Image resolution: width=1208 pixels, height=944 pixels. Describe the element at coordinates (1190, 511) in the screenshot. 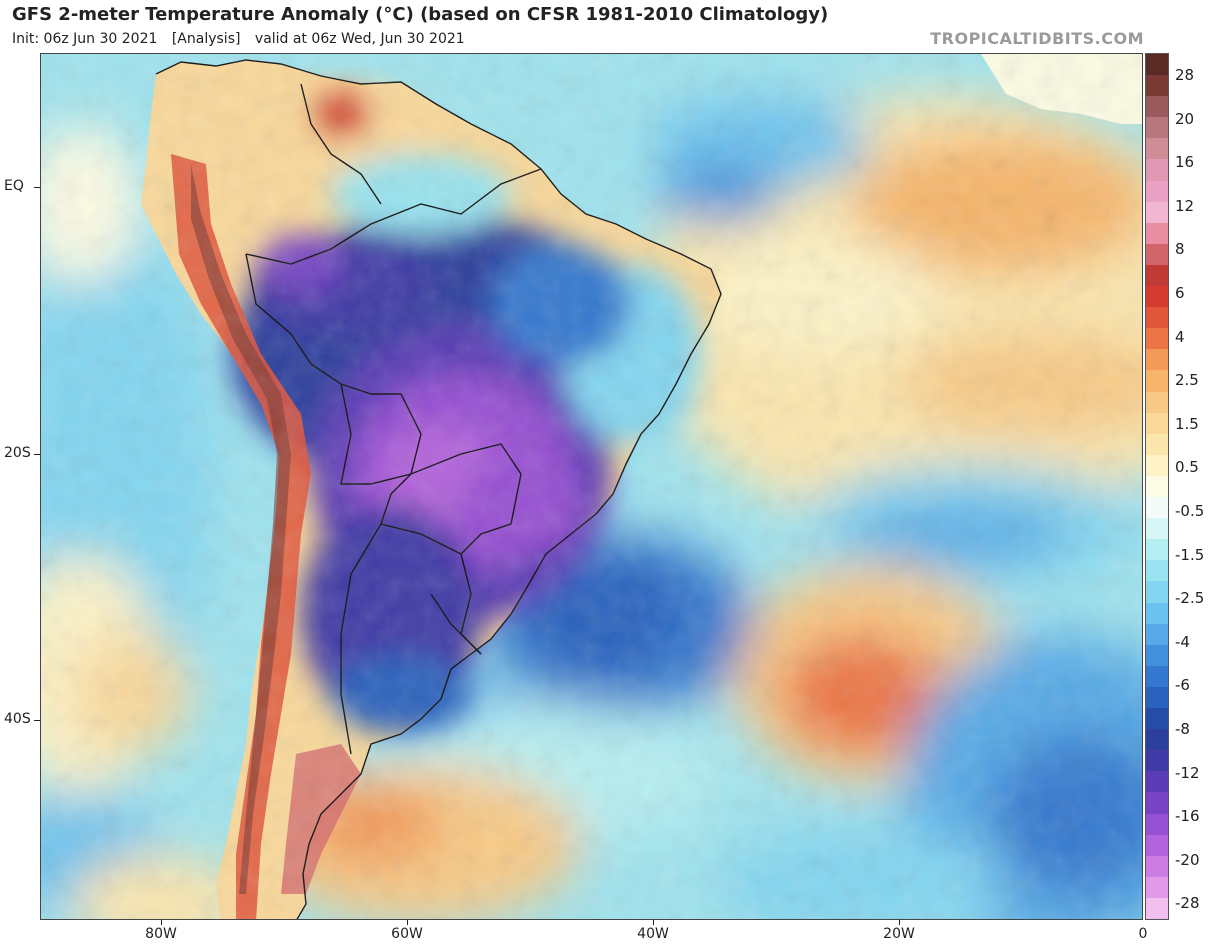

I see `legend-label: -0.5` at that location.